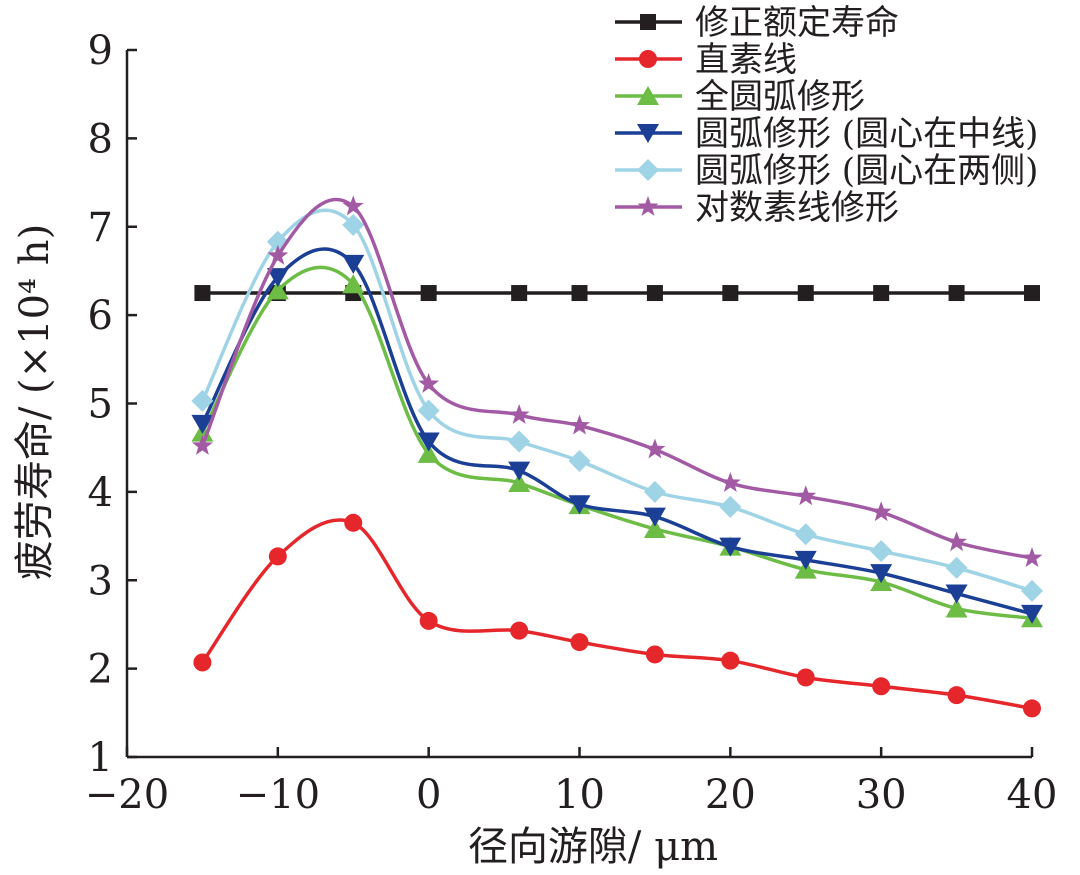 The image size is (1080, 875). I want to click on x-tick-label: 30, so click(881, 795).